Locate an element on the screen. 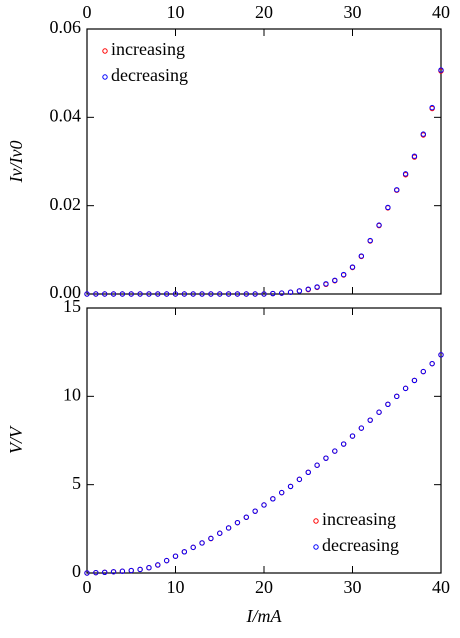  legend-label: increasing is located at coordinates (359, 519).